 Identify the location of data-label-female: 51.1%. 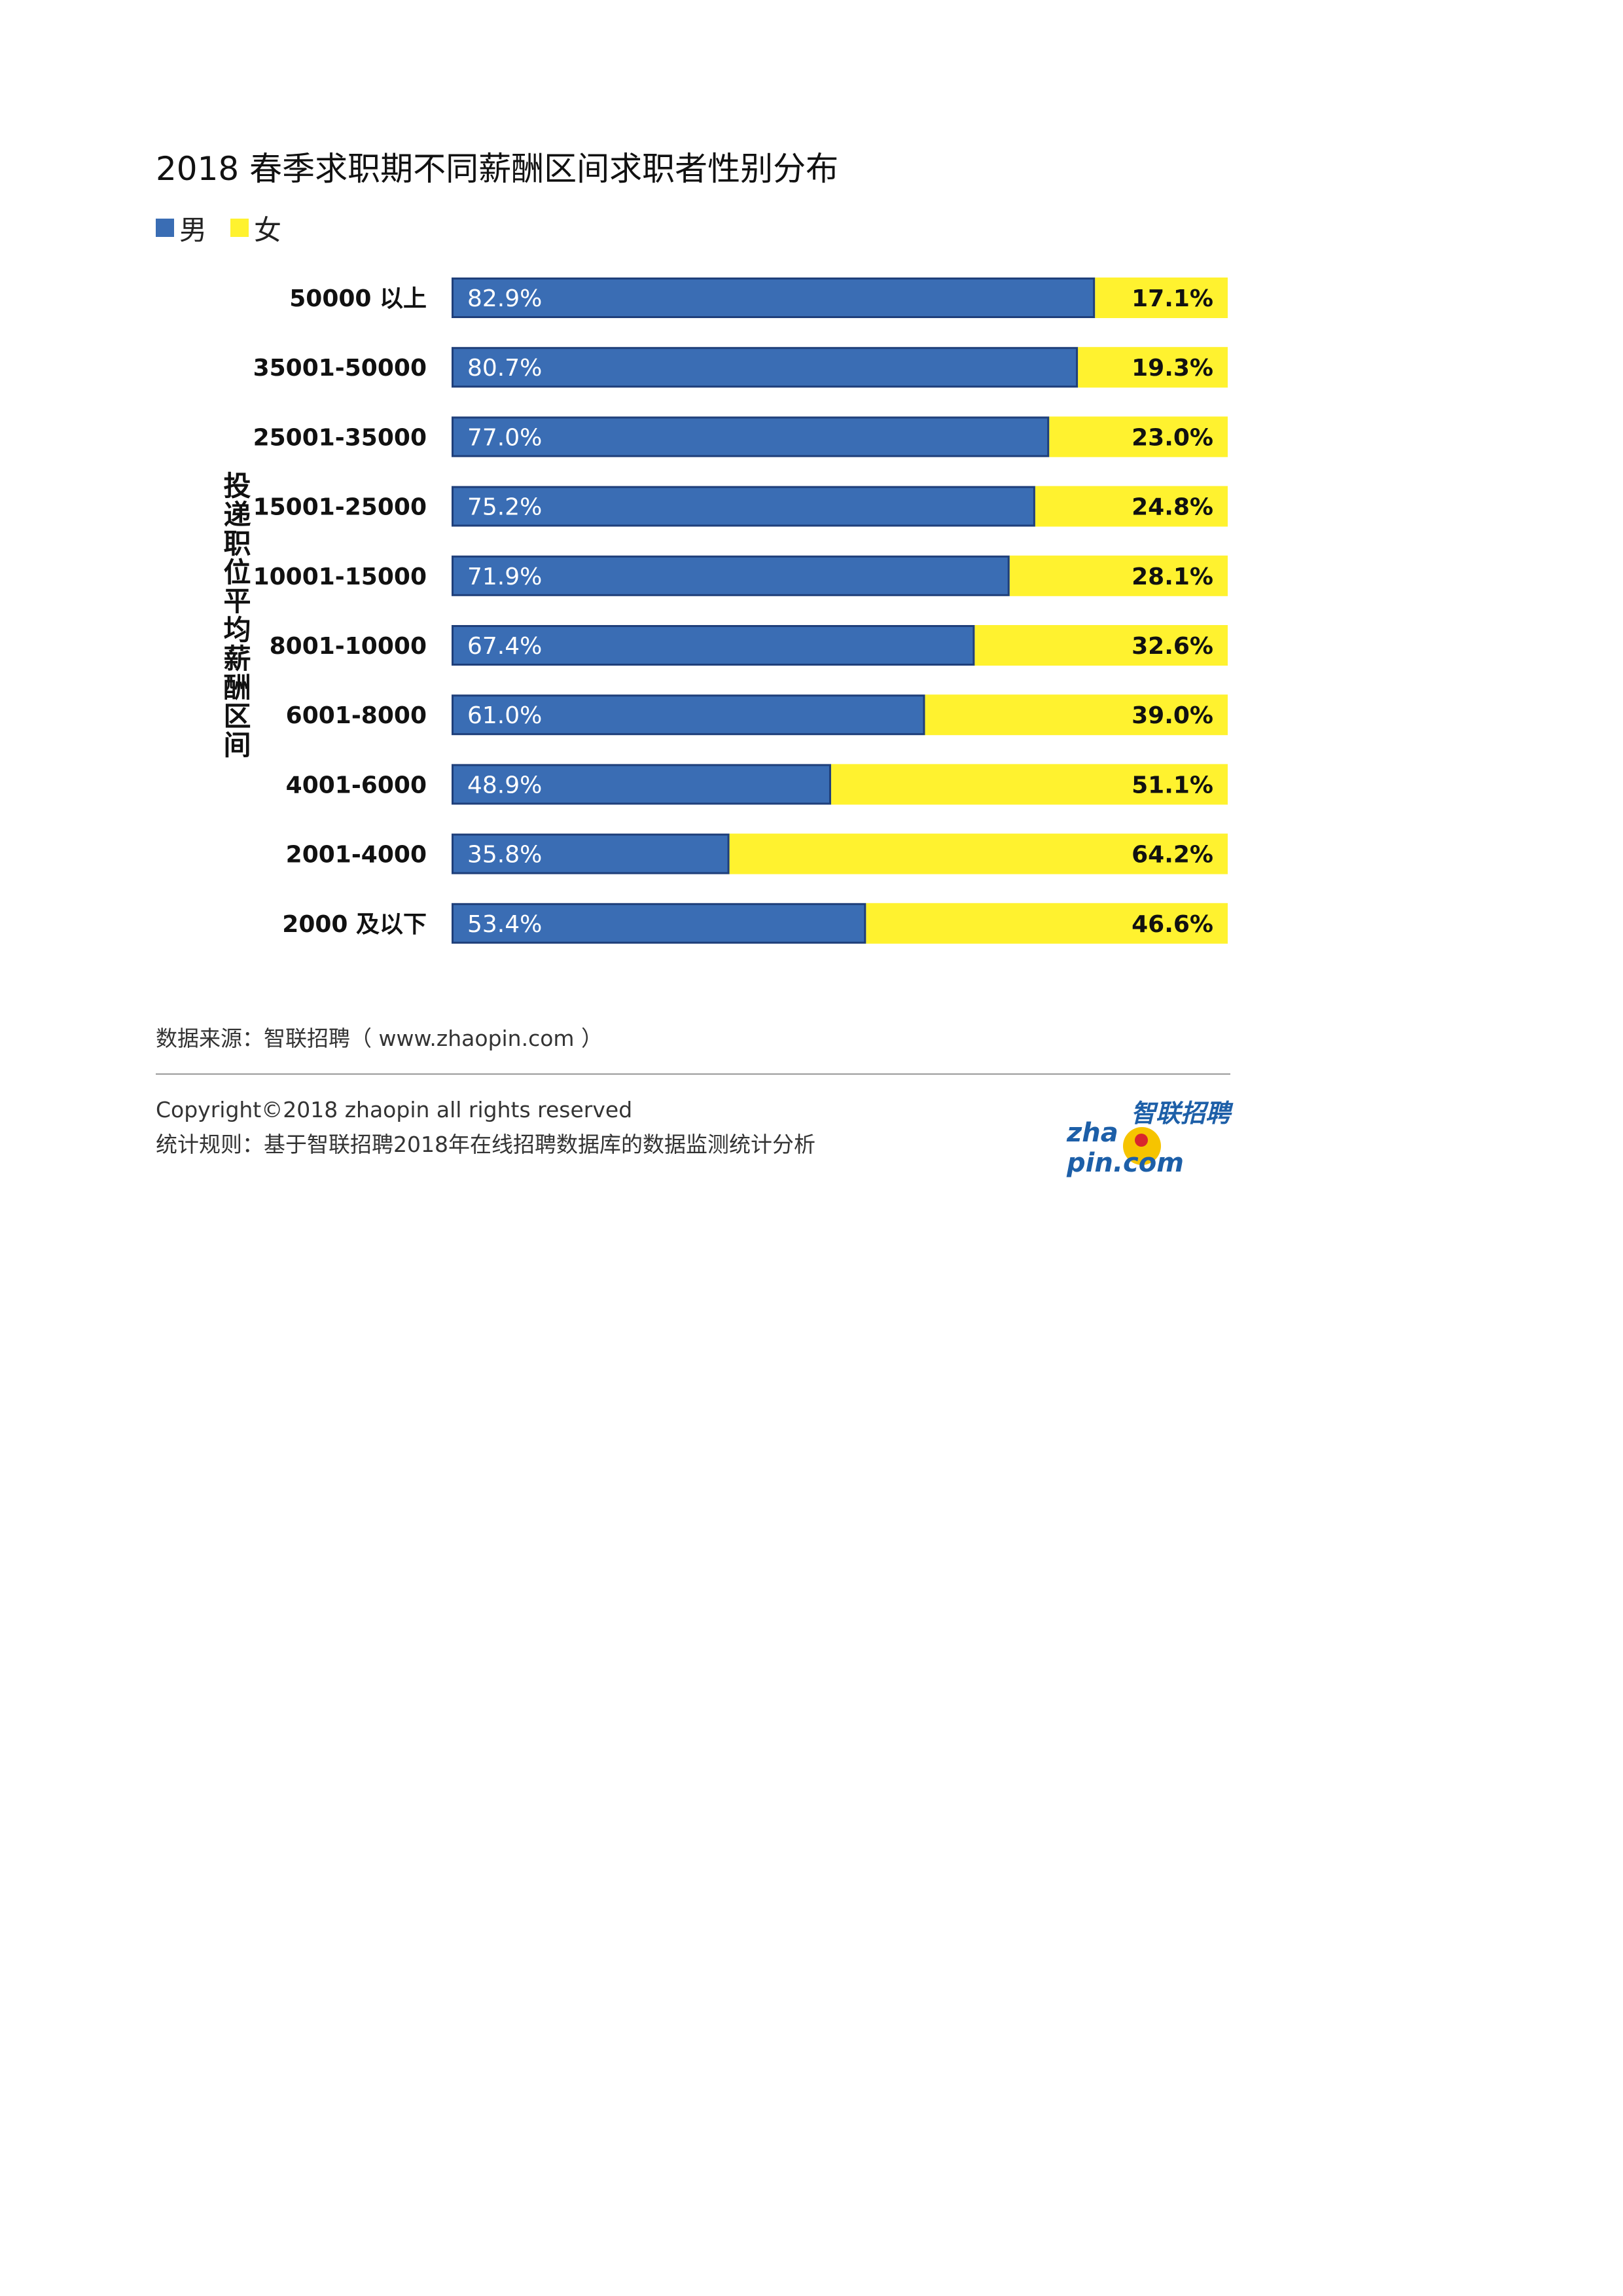
(1172, 785).